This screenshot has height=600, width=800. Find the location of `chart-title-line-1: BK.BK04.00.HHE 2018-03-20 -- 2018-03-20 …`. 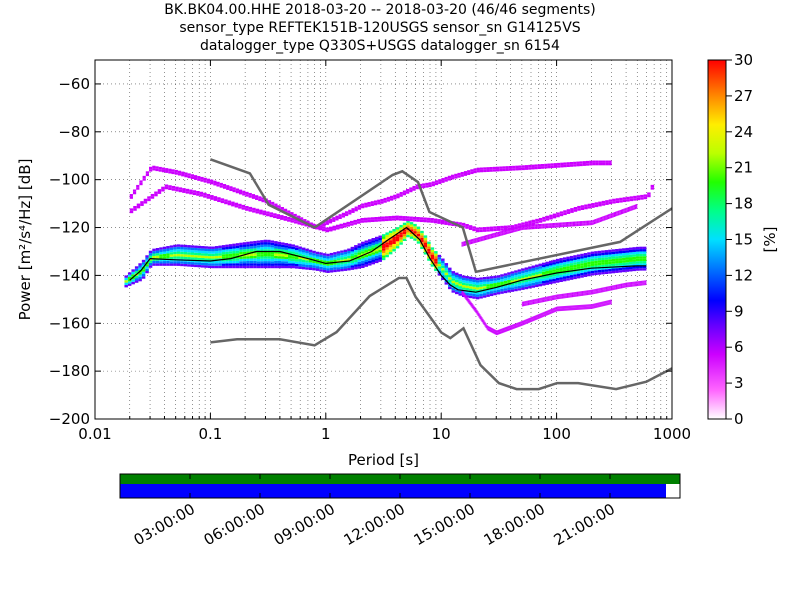

chart-title-line-1: BK.BK04.00.HHE 2018-03-20 -- 2018-03-20 … is located at coordinates (380, 10).